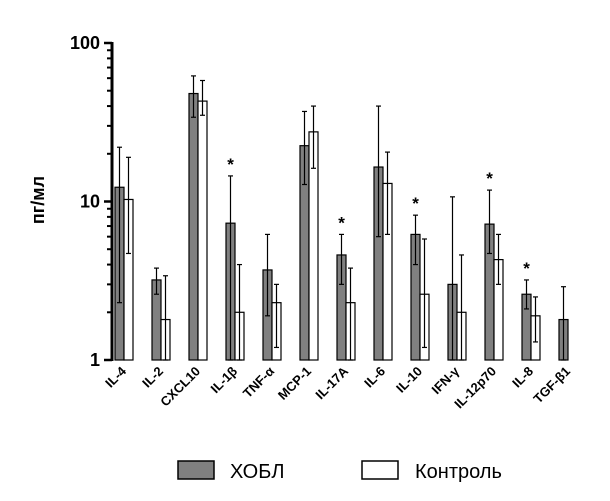 This screenshot has width=610, height=501. Describe the element at coordinates (522, 377) in the screenshot. I see `x-tick-label: IL-8` at that location.